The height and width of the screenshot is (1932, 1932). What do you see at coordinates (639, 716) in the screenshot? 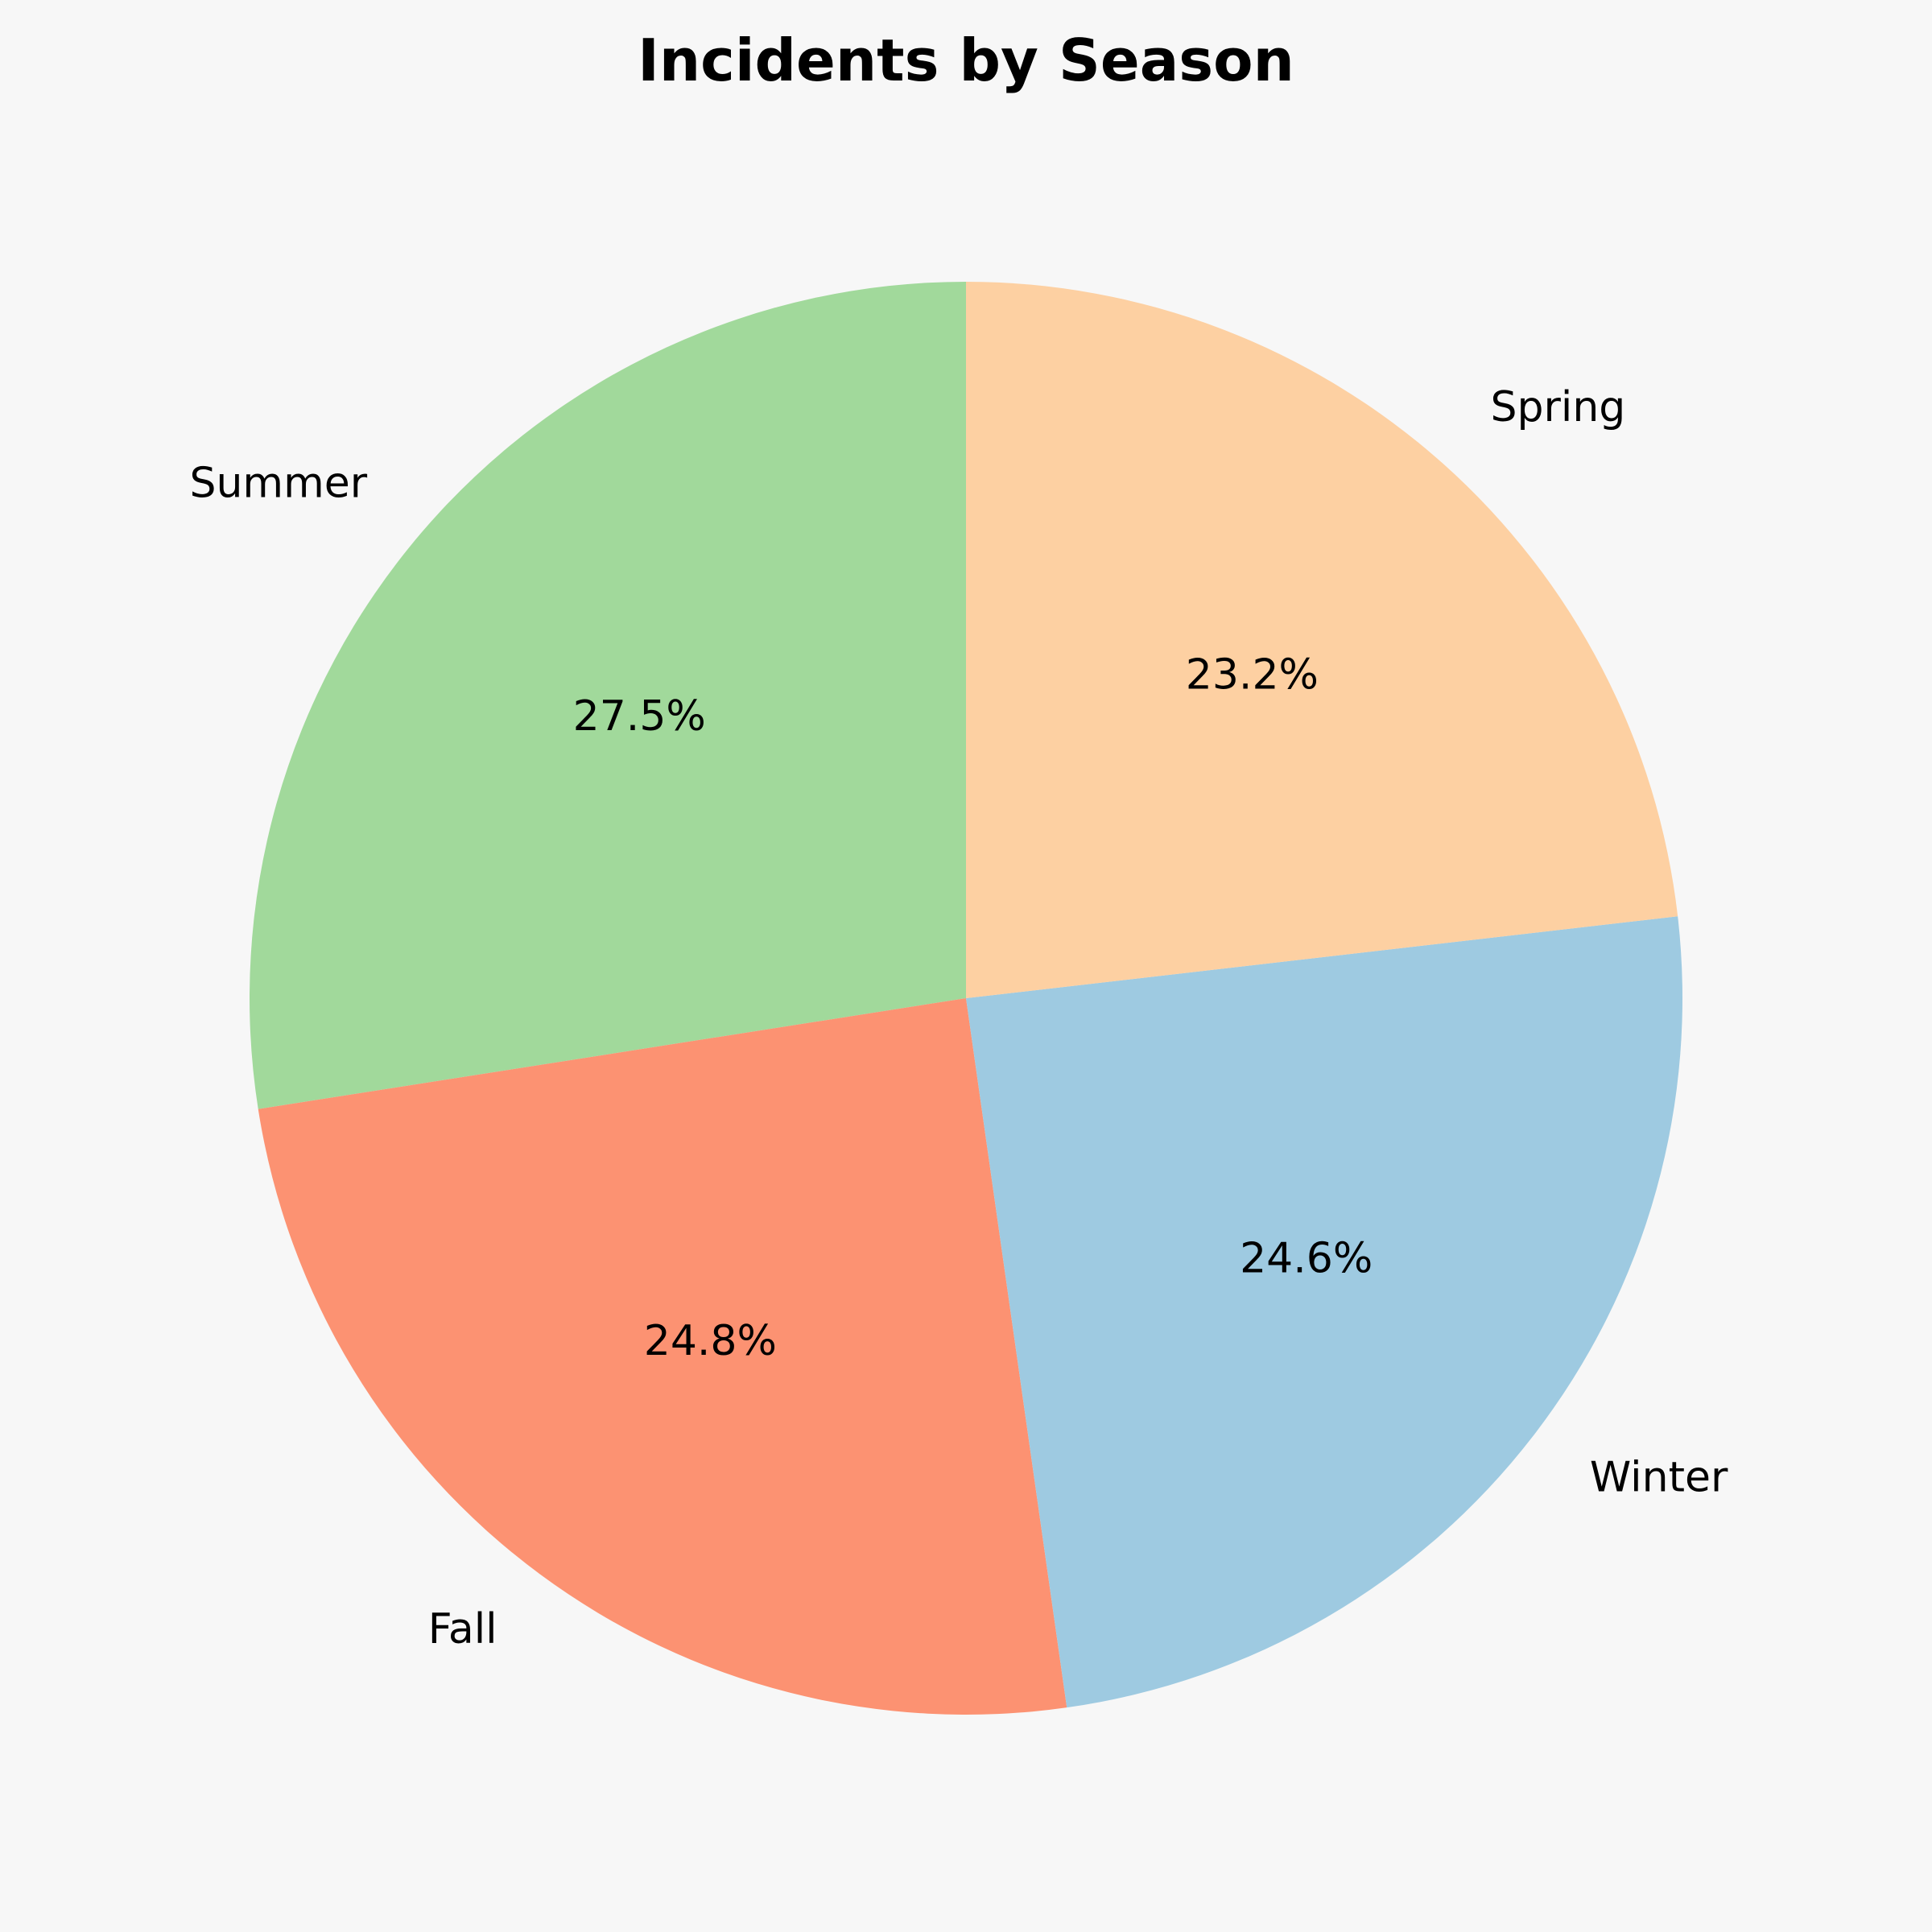
I see `pie-pct-label-summer: 27.5%` at bounding box center [639, 716].